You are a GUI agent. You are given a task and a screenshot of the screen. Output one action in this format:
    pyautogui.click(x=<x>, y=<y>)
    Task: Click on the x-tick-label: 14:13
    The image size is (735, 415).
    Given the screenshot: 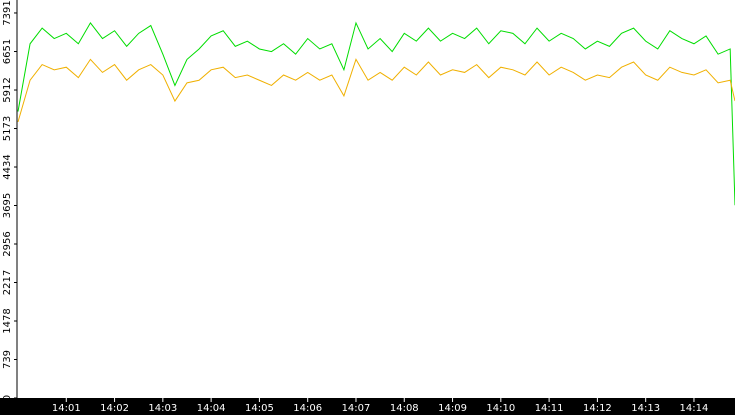 What is the action you would take?
    pyautogui.click(x=645, y=408)
    